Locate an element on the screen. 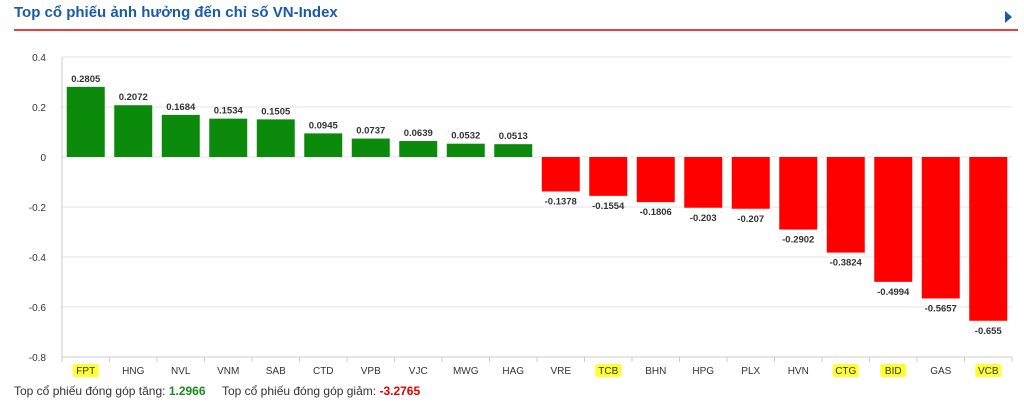 The image size is (1024, 408). down-summary-label: Top cổ phiếu đóng góp giảm: is located at coordinates (299, 391).